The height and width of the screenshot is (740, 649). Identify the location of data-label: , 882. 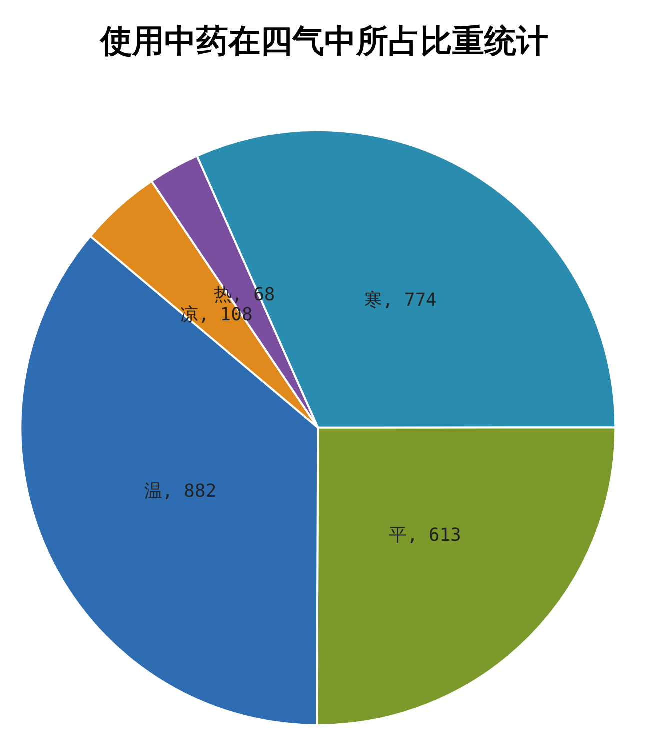
(189, 491).